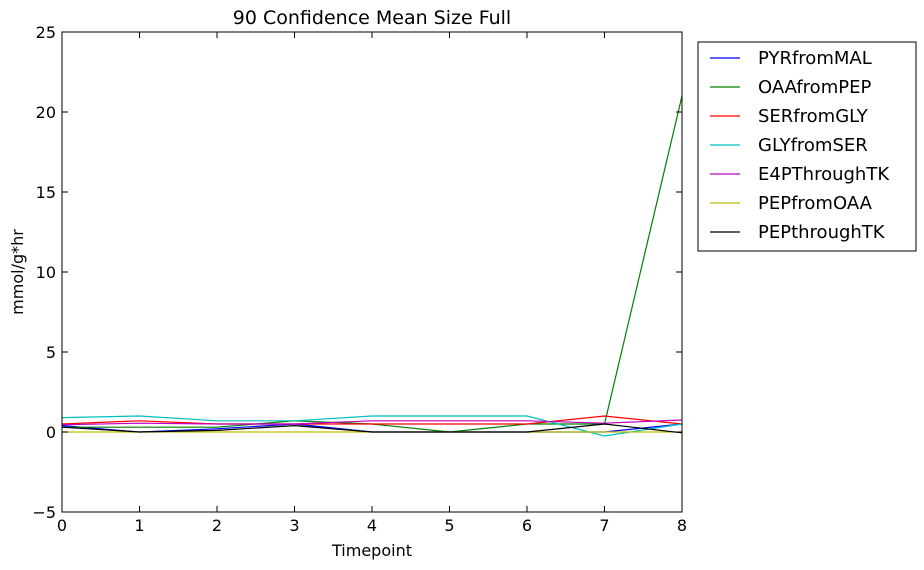 The height and width of the screenshot is (570, 924). Describe the element at coordinates (682, 525) in the screenshot. I see `x-tick-label: 8` at that location.